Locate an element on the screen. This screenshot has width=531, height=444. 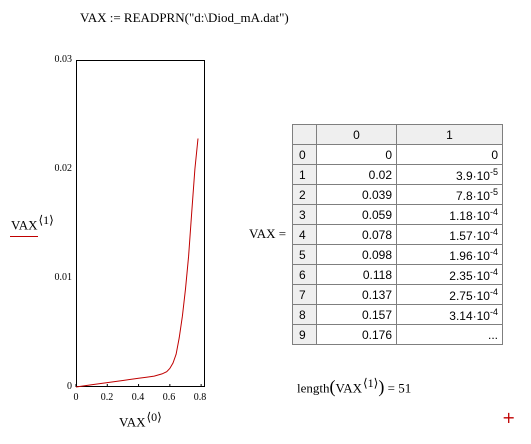
table-cell: 0.039 is located at coordinates (356, 194).